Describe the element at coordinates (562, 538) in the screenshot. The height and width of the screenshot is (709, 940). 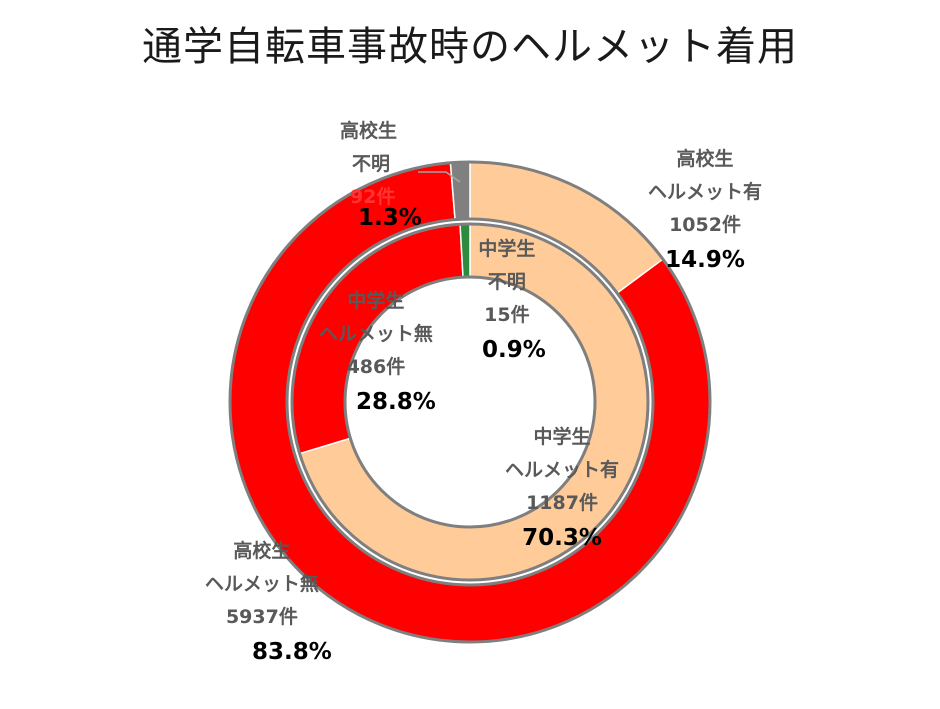
I see `label-percent: 70.3%` at that location.